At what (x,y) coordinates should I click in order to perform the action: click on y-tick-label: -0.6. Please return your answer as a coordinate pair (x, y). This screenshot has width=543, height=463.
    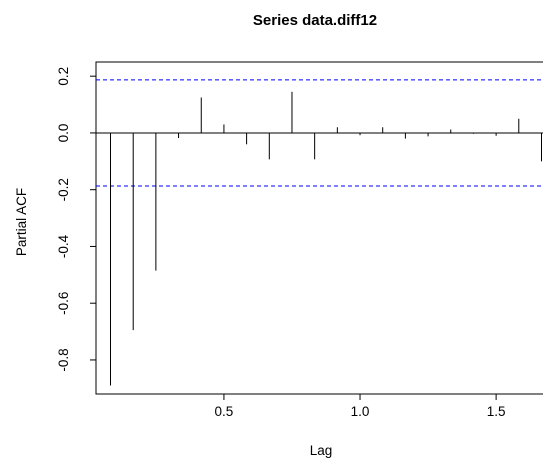
    Looking at the image, I should click on (63, 303).